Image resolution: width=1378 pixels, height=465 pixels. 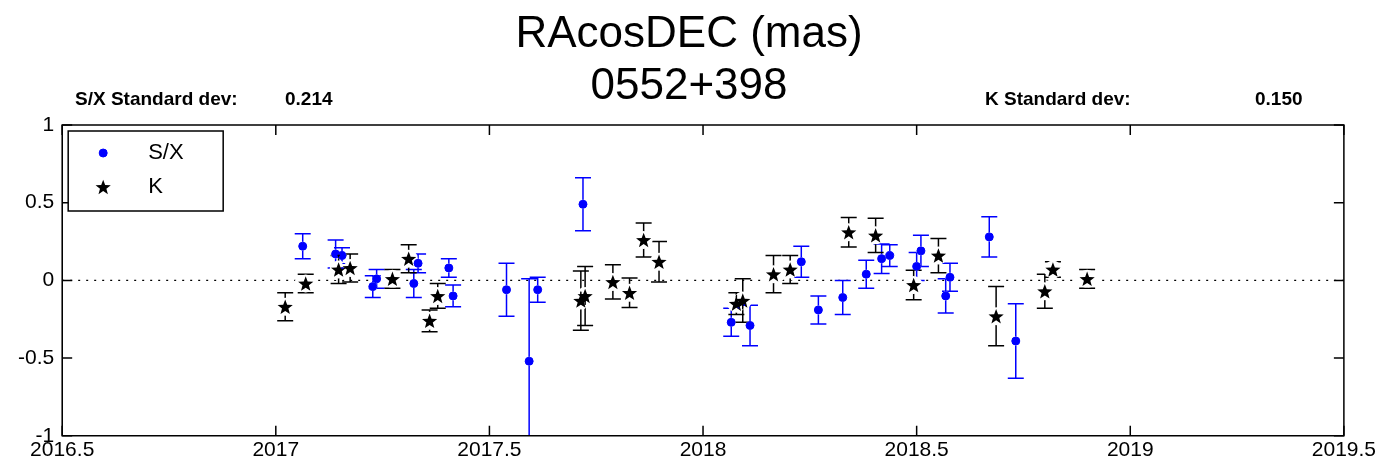 What do you see at coordinates (489, 449) in the screenshot?
I see `x-tick-label: 2017.5` at bounding box center [489, 449].